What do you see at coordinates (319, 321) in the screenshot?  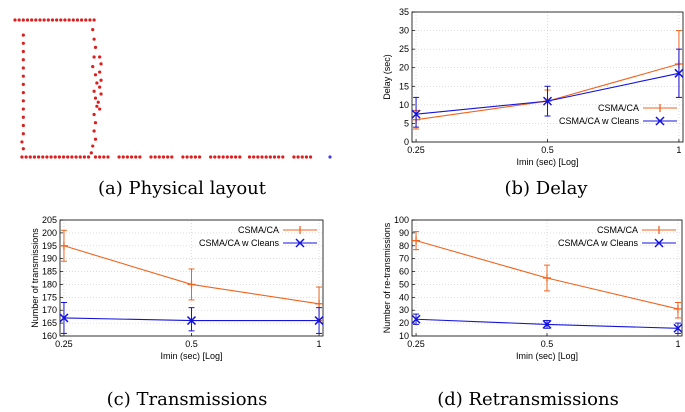 I see `transmissions-point-cross` at bounding box center [319, 321].